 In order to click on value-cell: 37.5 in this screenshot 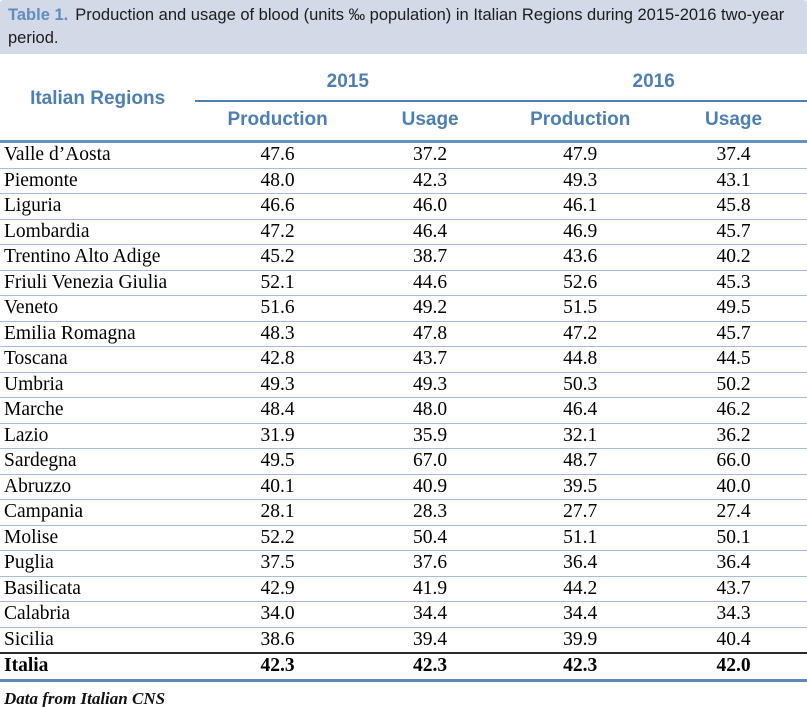, I will do `click(277, 563)`.